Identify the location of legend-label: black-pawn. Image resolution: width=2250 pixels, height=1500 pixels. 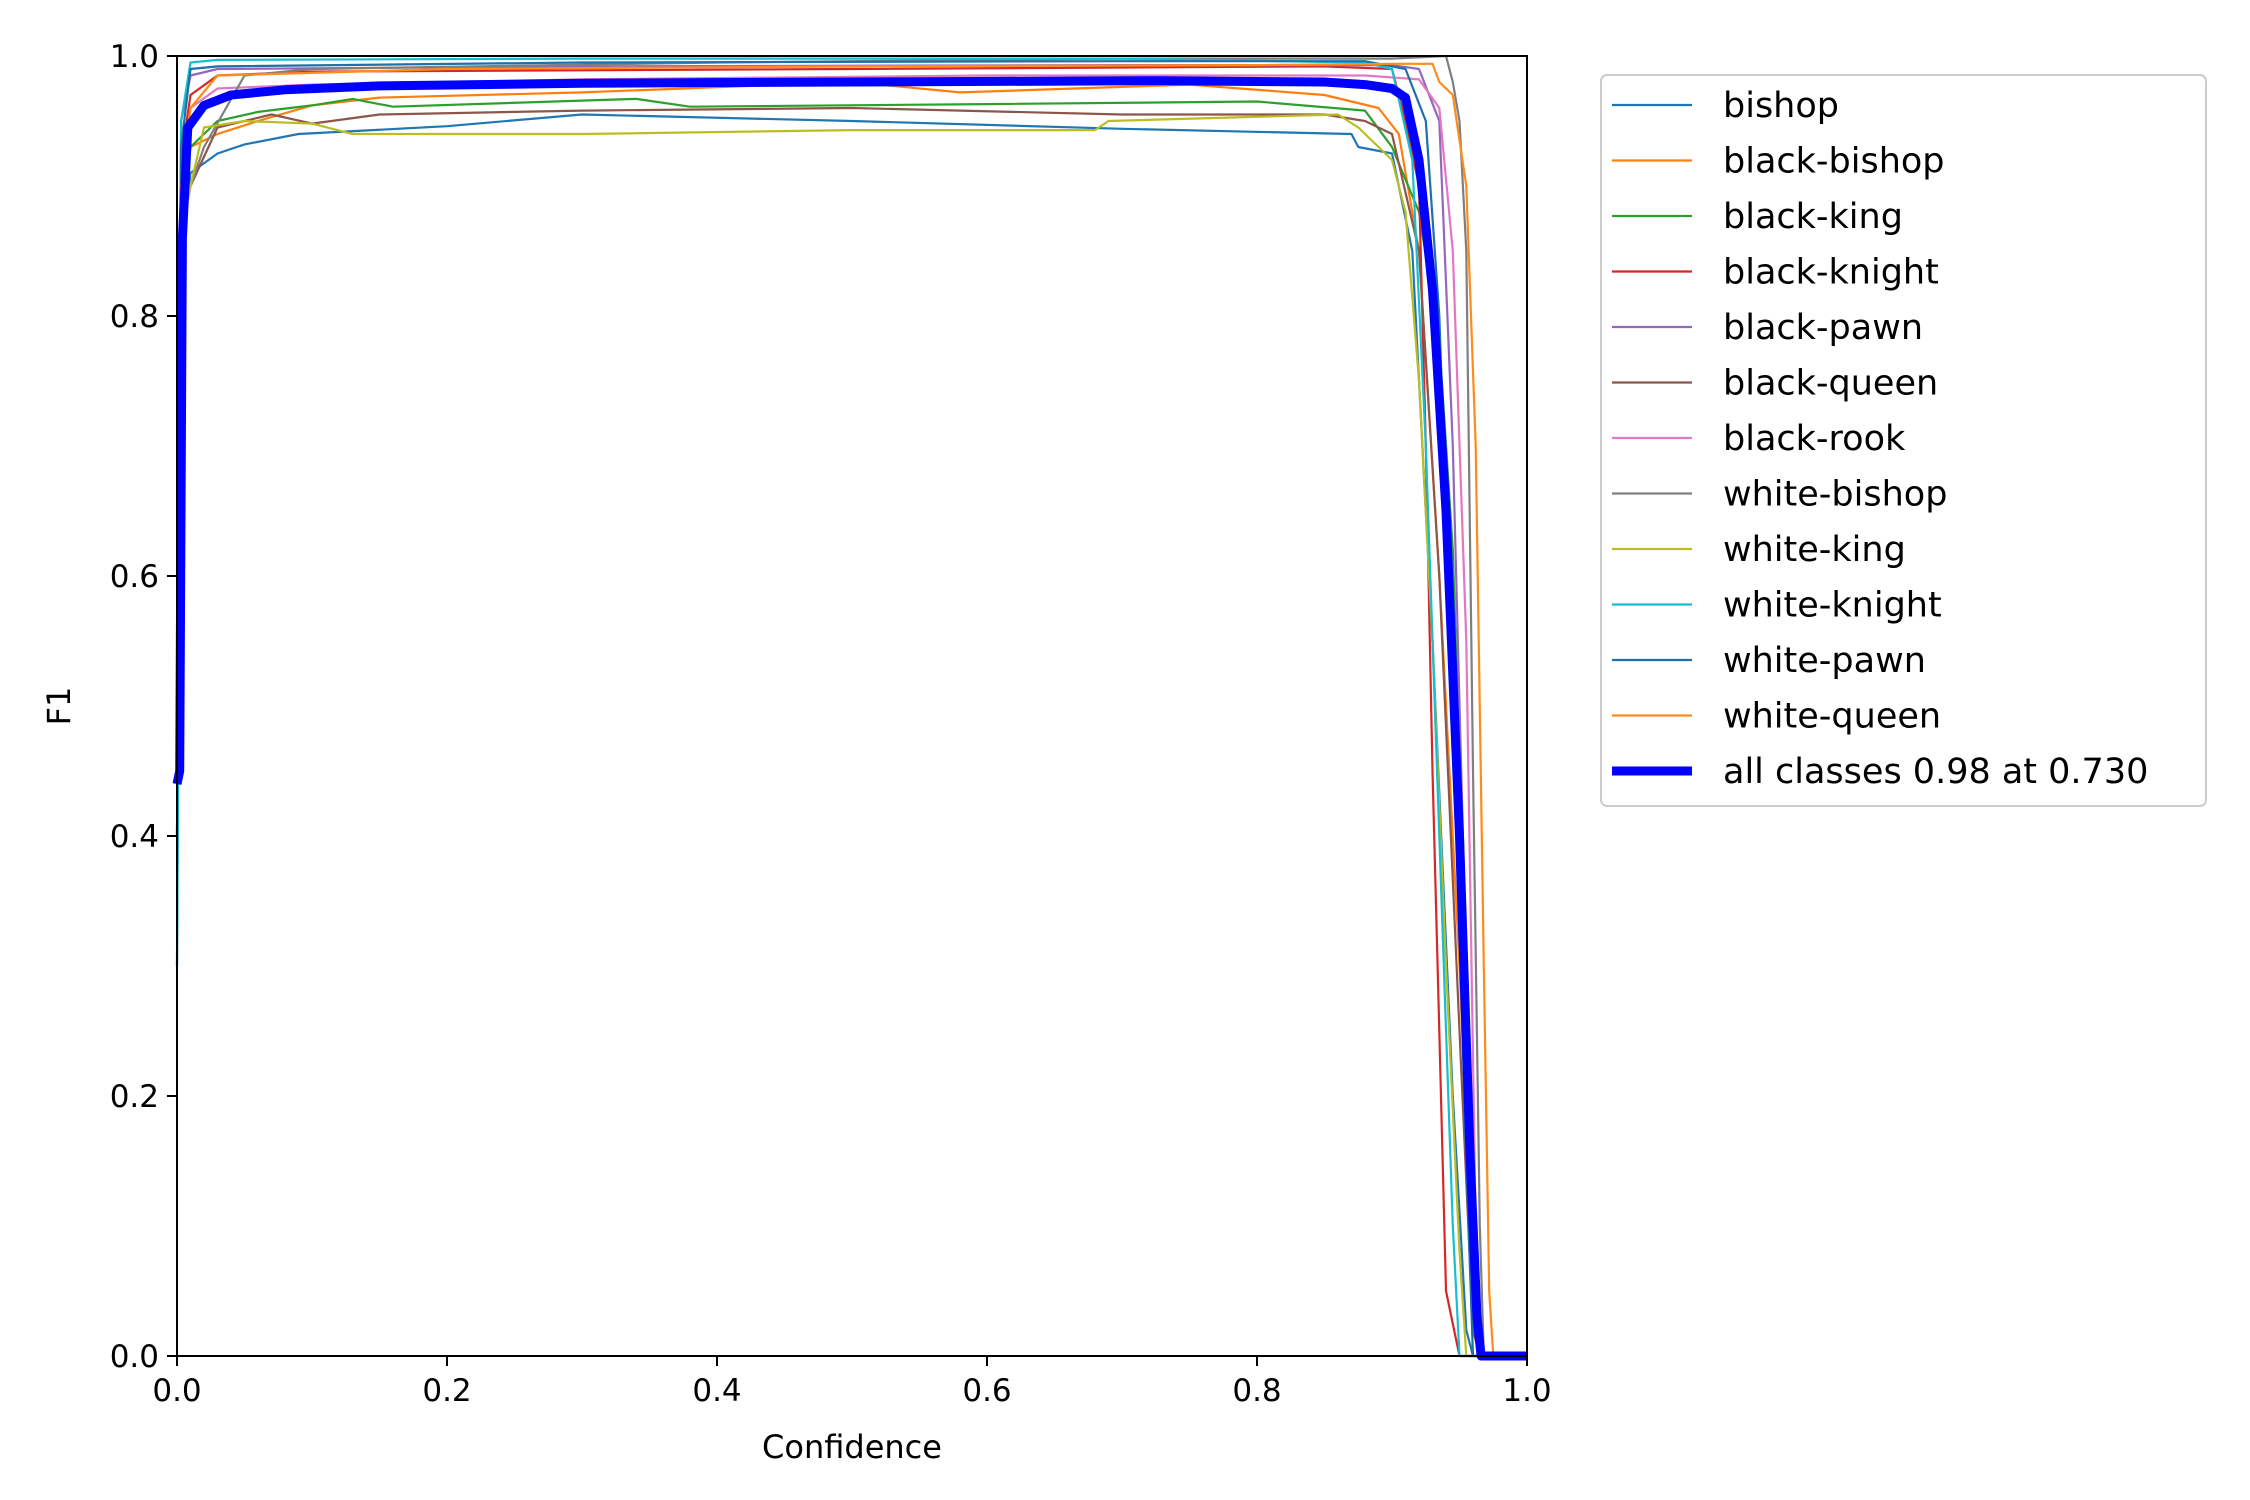
(1823, 328).